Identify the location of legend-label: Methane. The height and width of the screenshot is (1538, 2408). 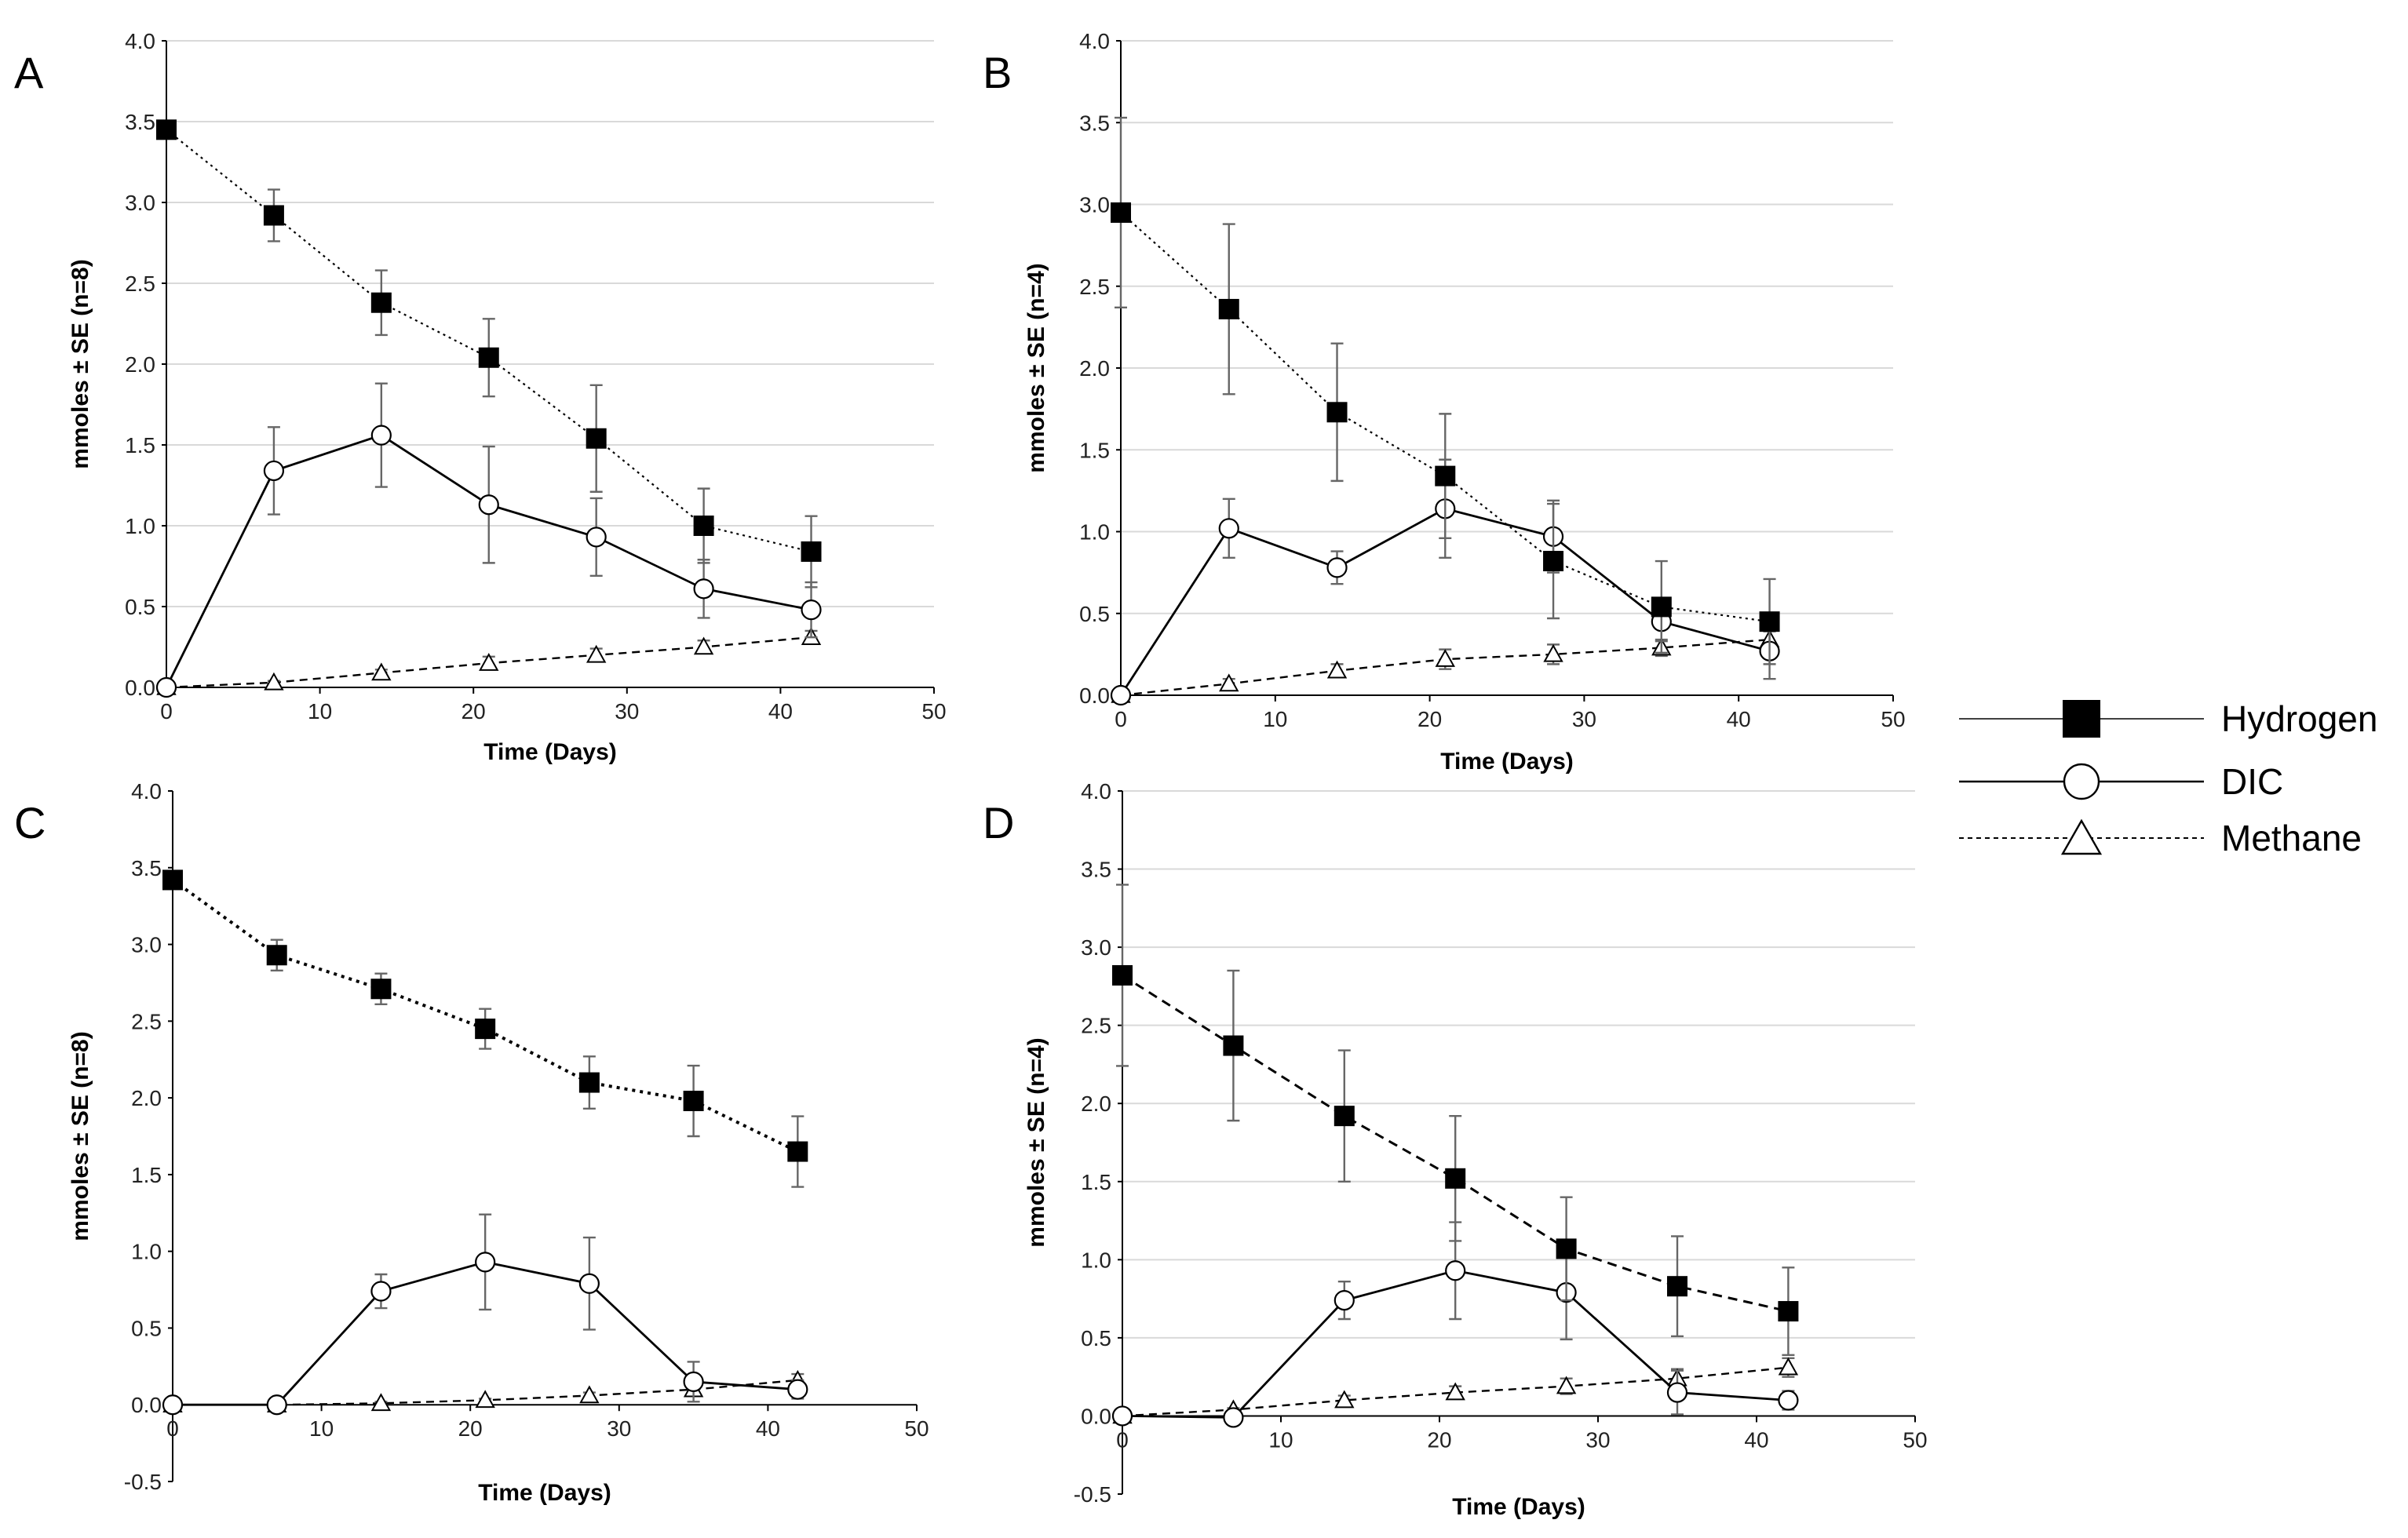
(2292, 838).